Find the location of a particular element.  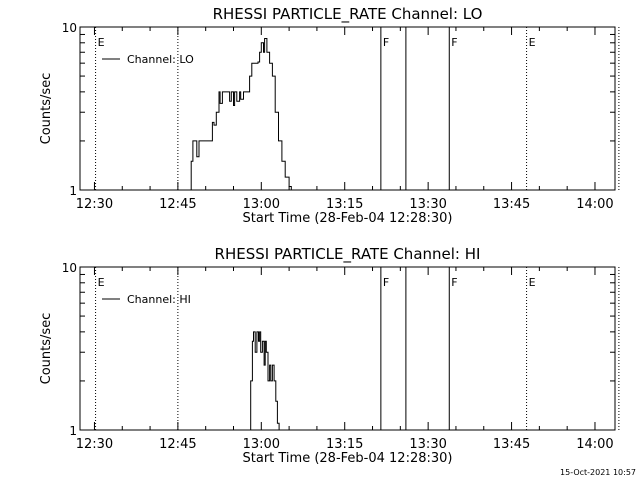

panel2-x-tick-label: 14:00 is located at coordinates (594, 444).